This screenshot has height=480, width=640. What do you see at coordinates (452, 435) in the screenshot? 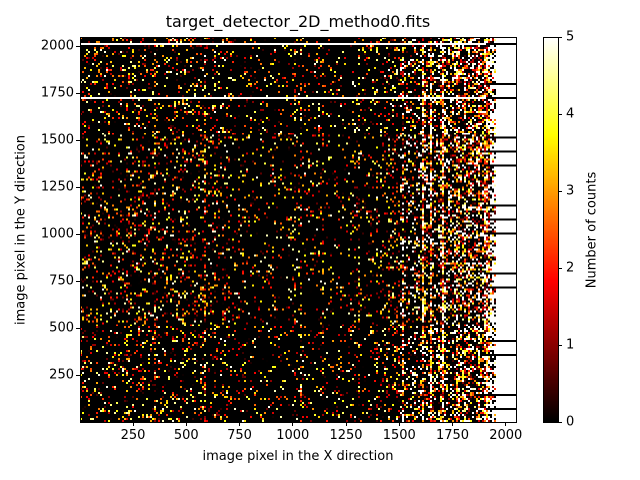
I see `x-tick-label: 1750` at bounding box center [452, 435].